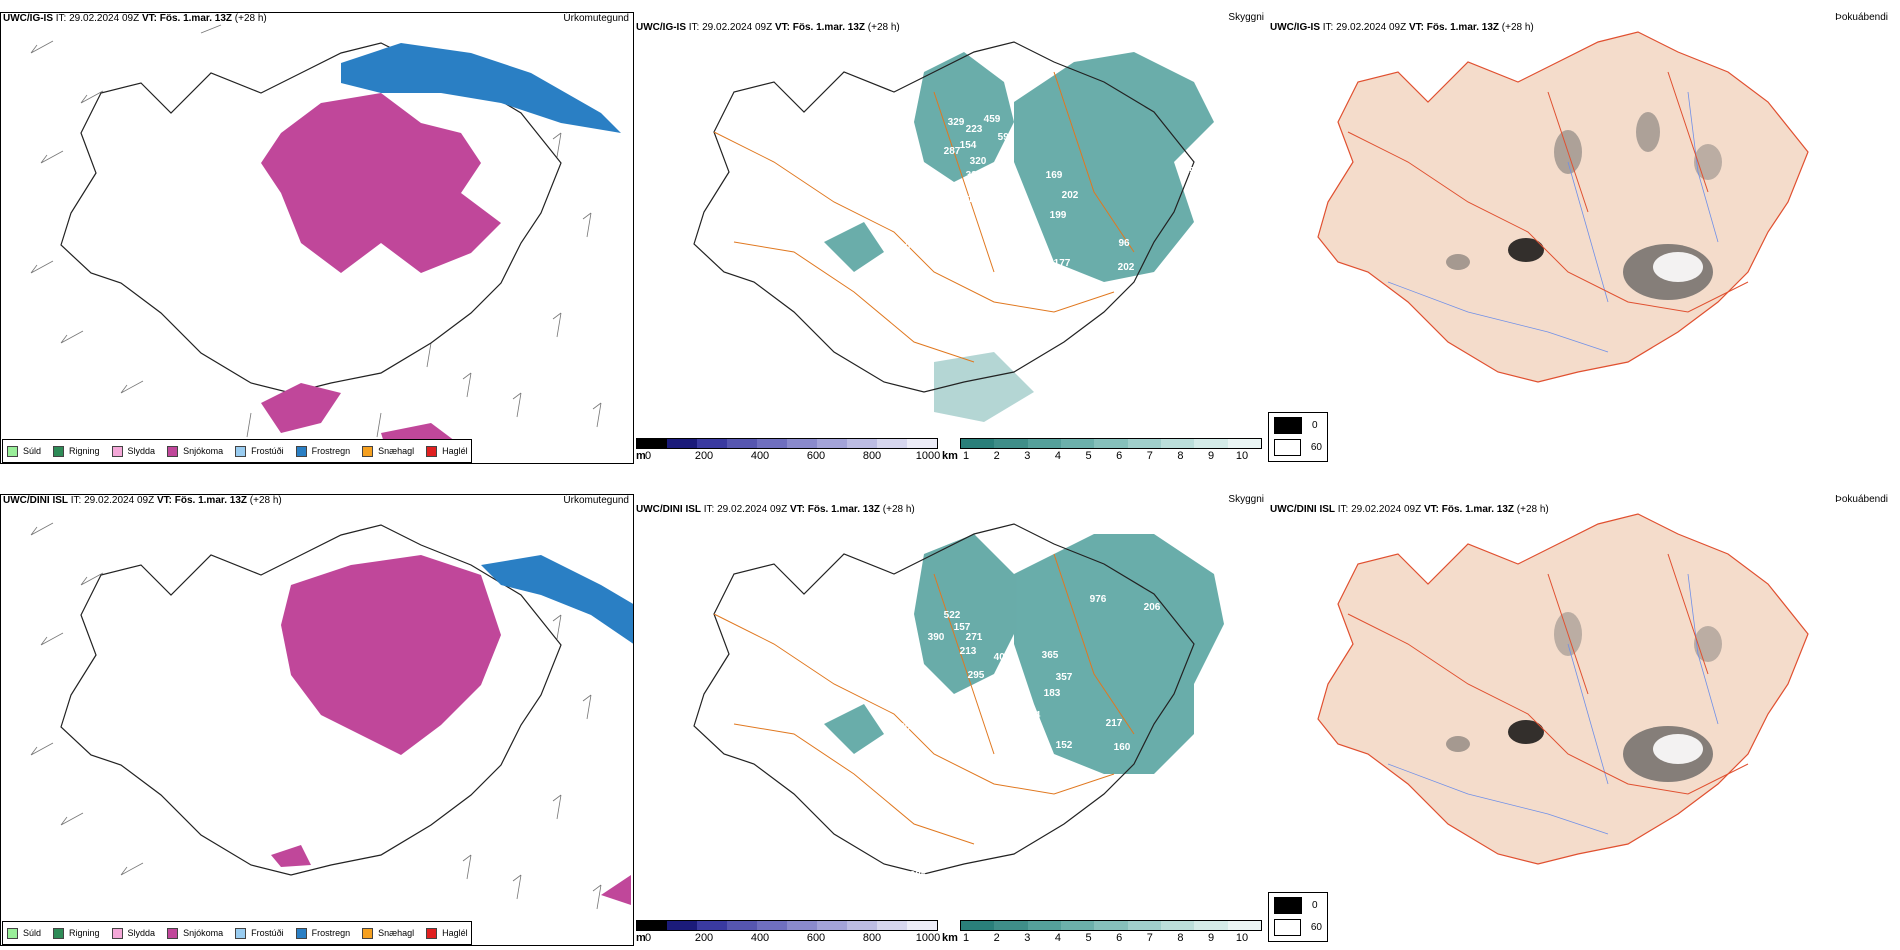  What do you see at coordinates (974, 129) in the screenshot?
I see `peak-label: 223` at bounding box center [974, 129].